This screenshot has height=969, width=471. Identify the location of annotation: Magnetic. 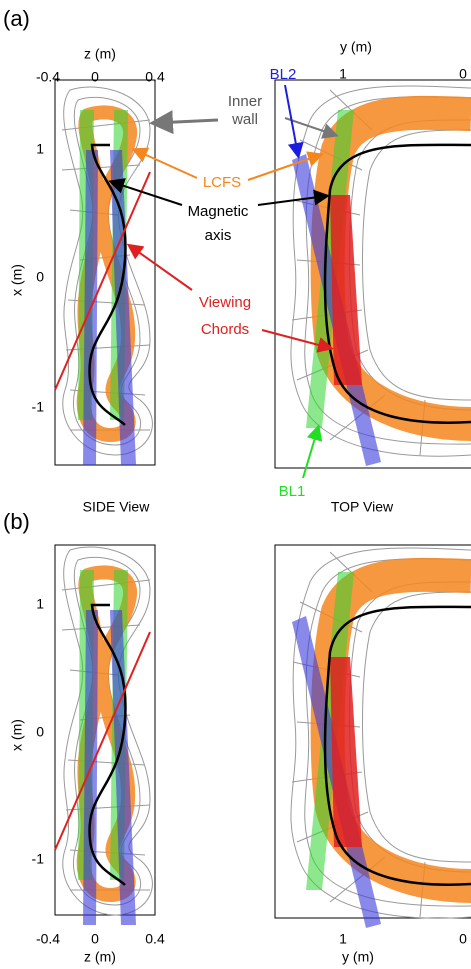
(218, 211).